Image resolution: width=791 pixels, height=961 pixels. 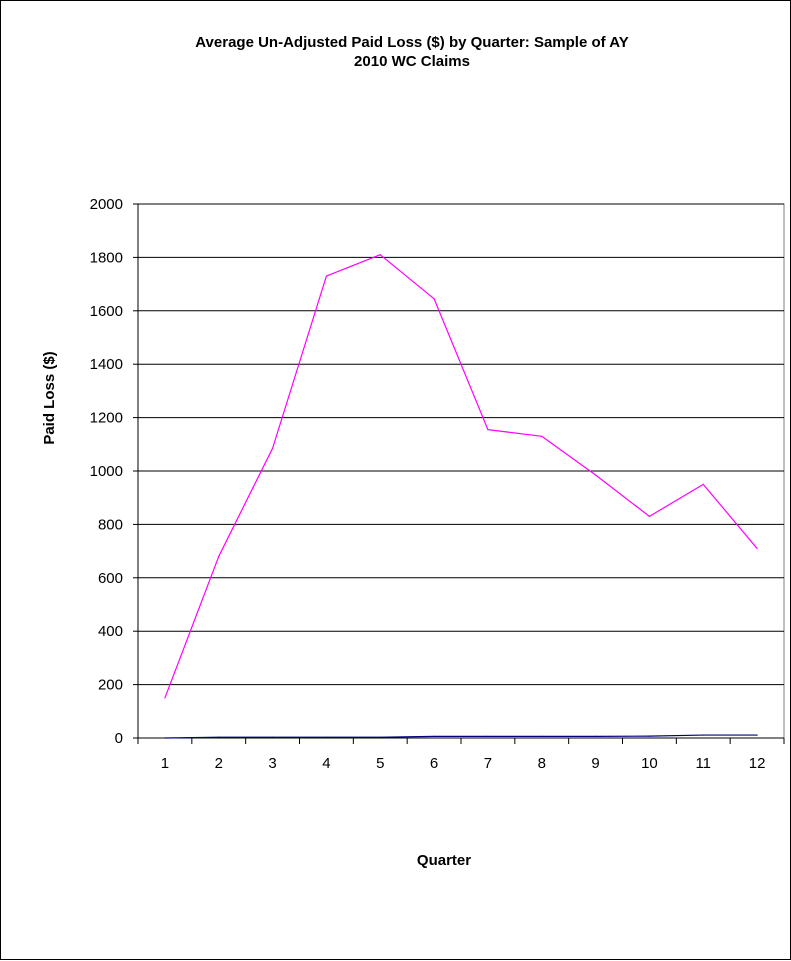 What do you see at coordinates (380, 763) in the screenshot?
I see `x-tick-label: 5` at bounding box center [380, 763].